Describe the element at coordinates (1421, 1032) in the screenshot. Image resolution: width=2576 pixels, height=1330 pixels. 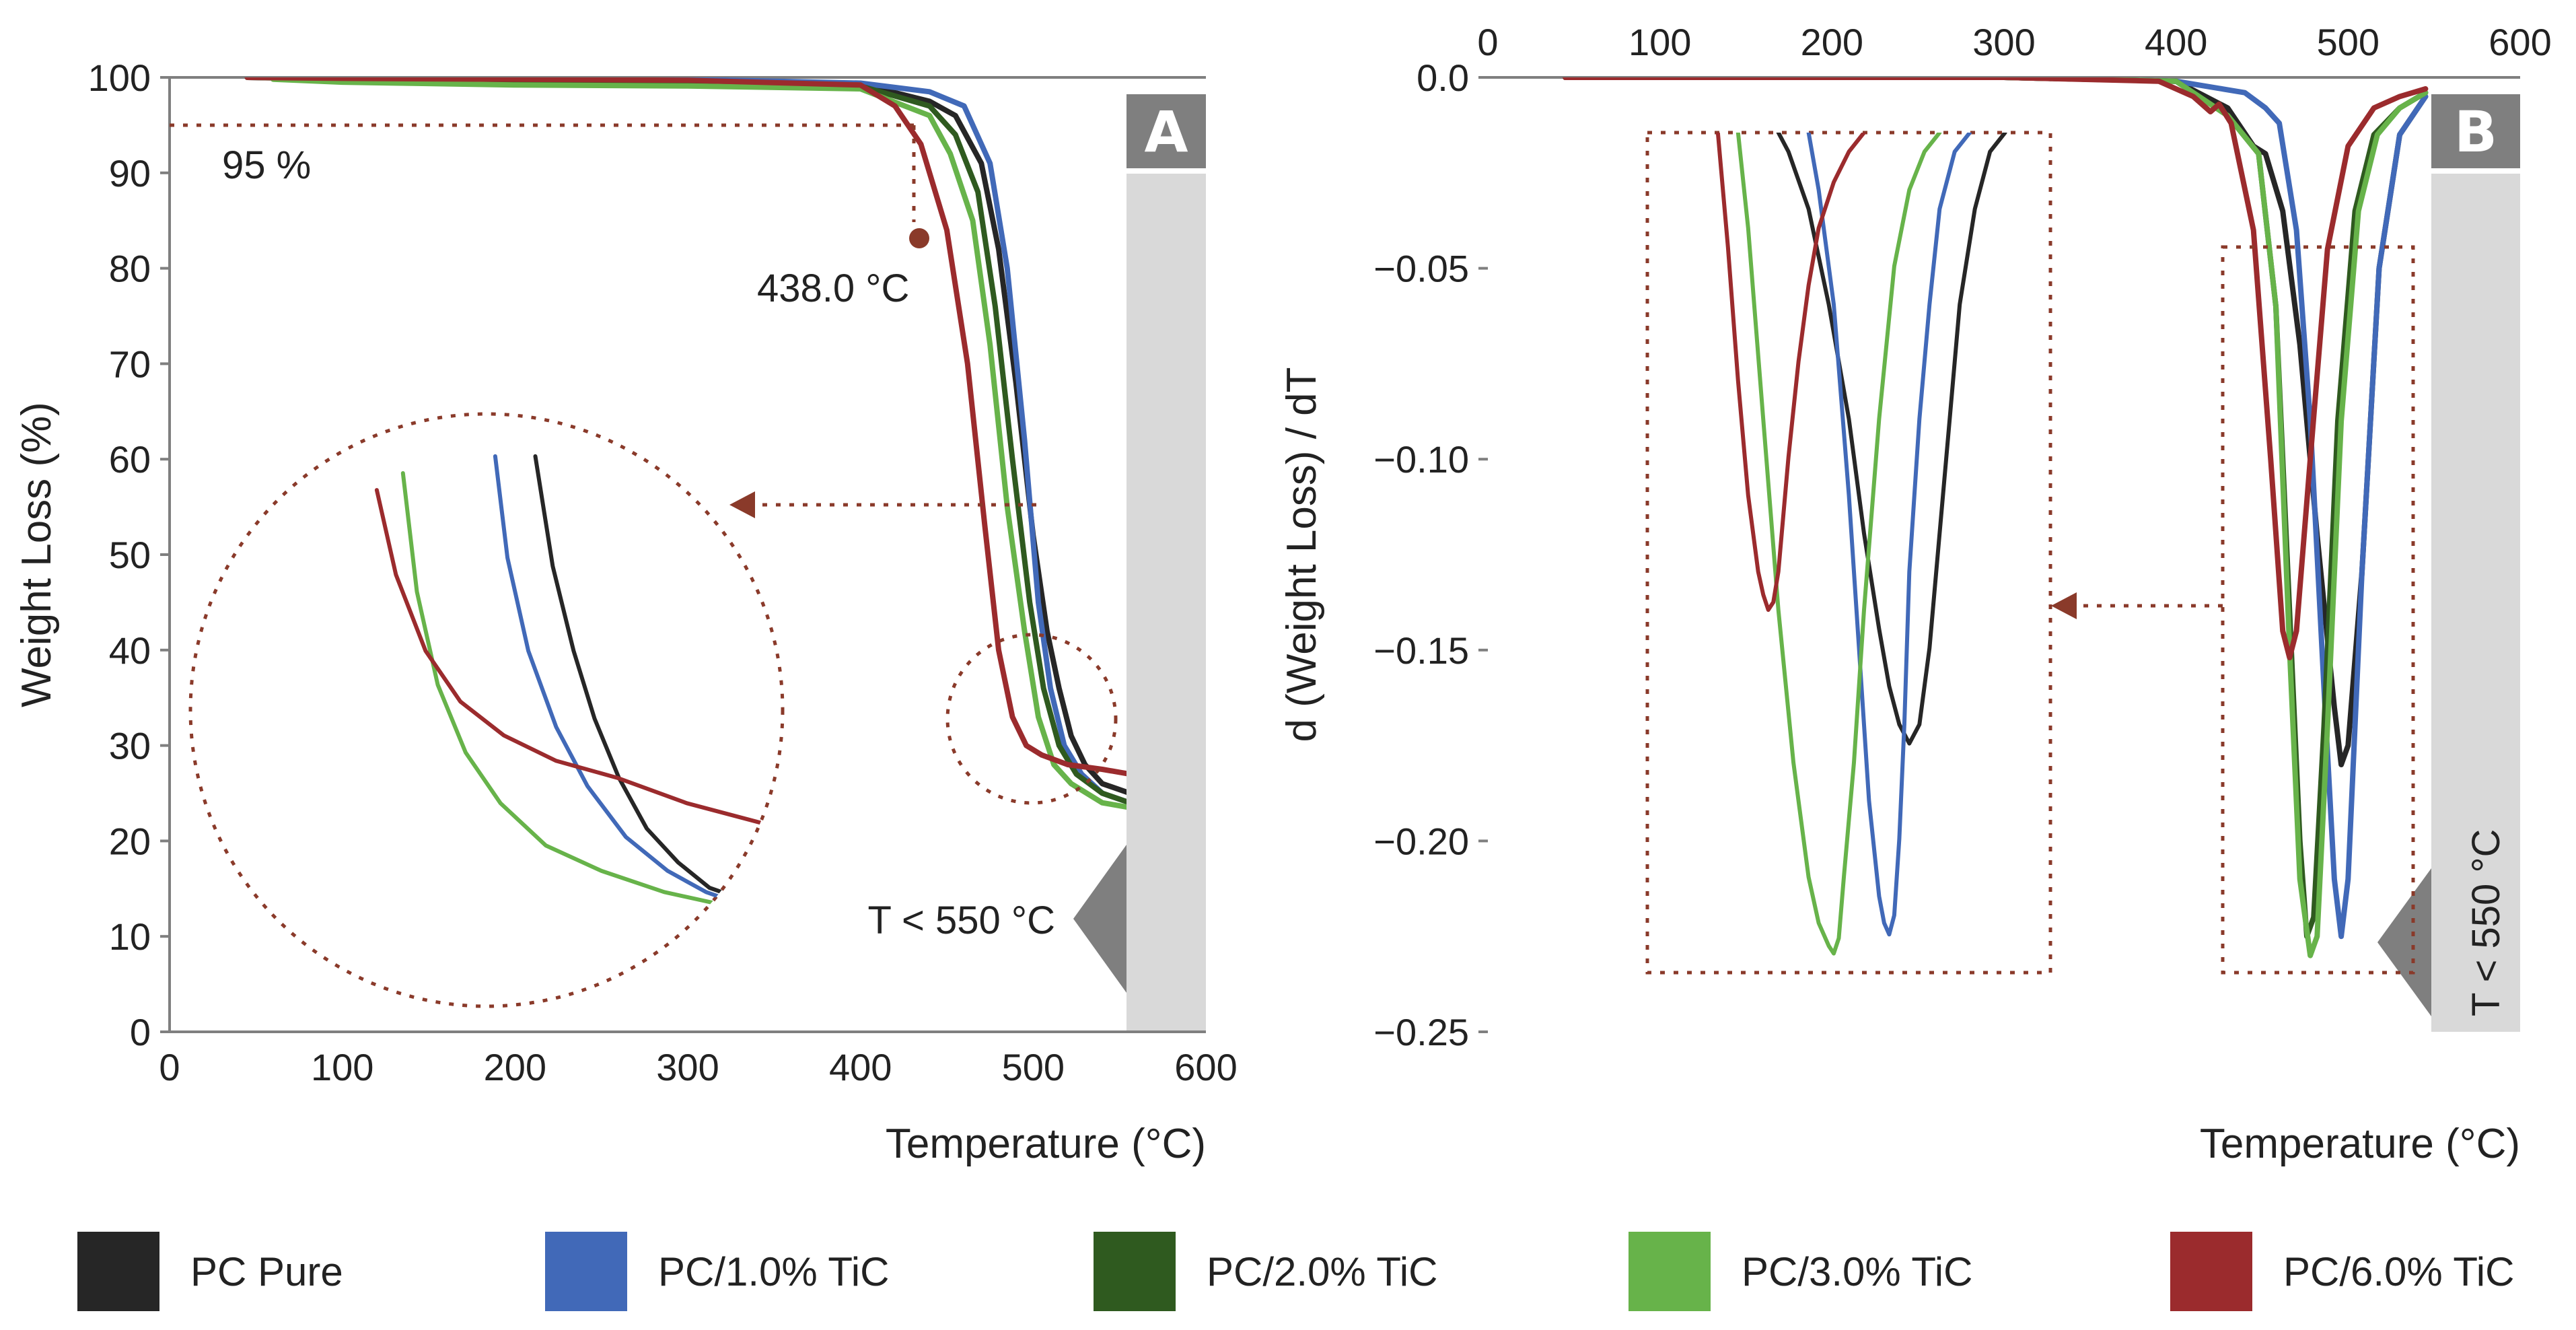
I see `panel-b-y-tick-label: −0.25` at that location.